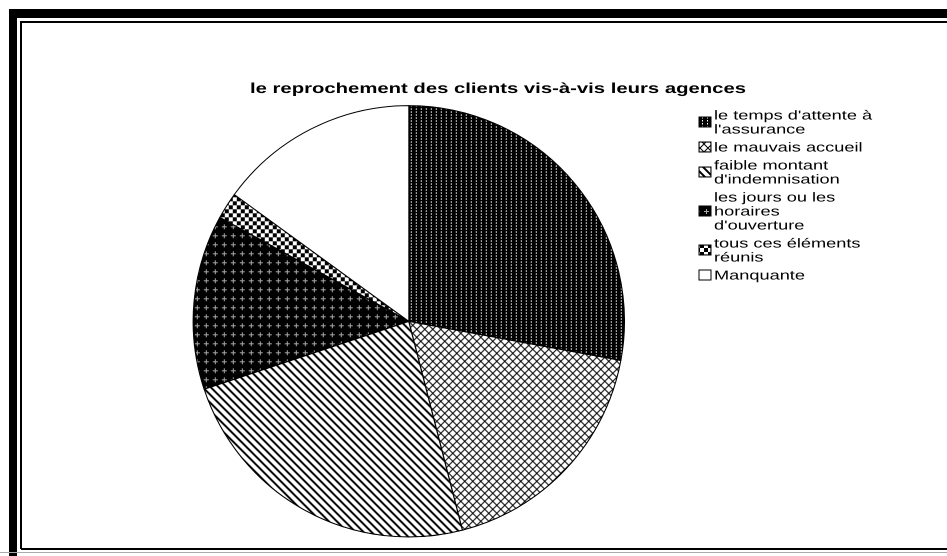 The image size is (947, 556). What do you see at coordinates (775, 211) in the screenshot?
I see `legend-label: les jours ou les horaires d'ouverture` at bounding box center [775, 211].